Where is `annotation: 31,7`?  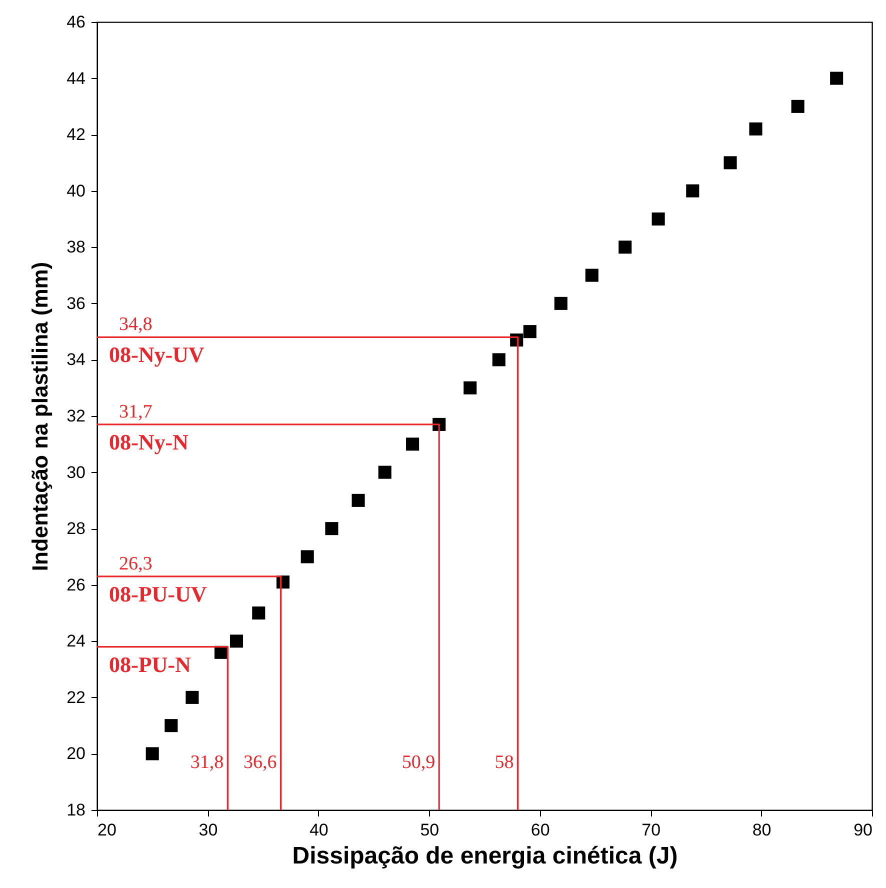
annotation: 31,7 is located at coordinates (135, 411).